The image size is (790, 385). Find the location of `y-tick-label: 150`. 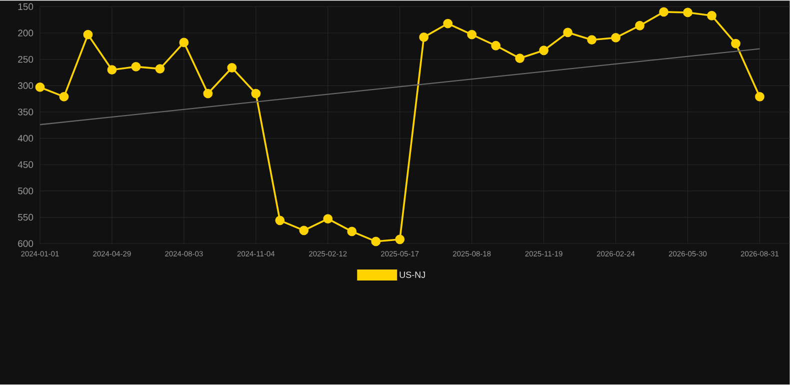

y-tick-label: 150 is located at coordinates (26, 7).